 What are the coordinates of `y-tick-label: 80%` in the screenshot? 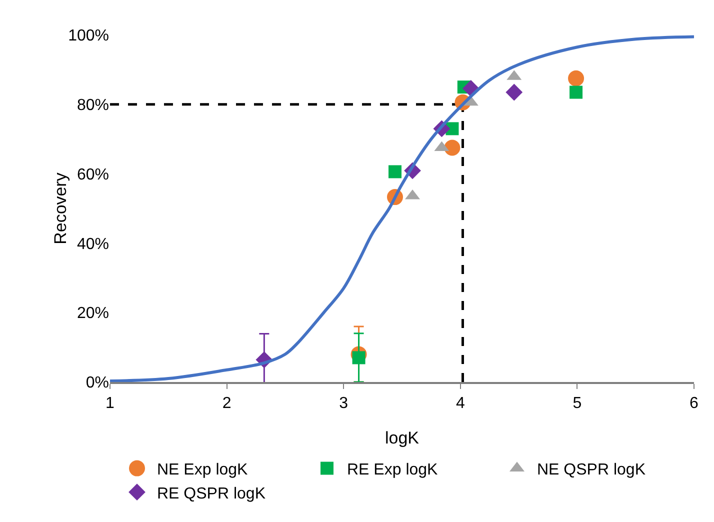 It's located at (92, 105).